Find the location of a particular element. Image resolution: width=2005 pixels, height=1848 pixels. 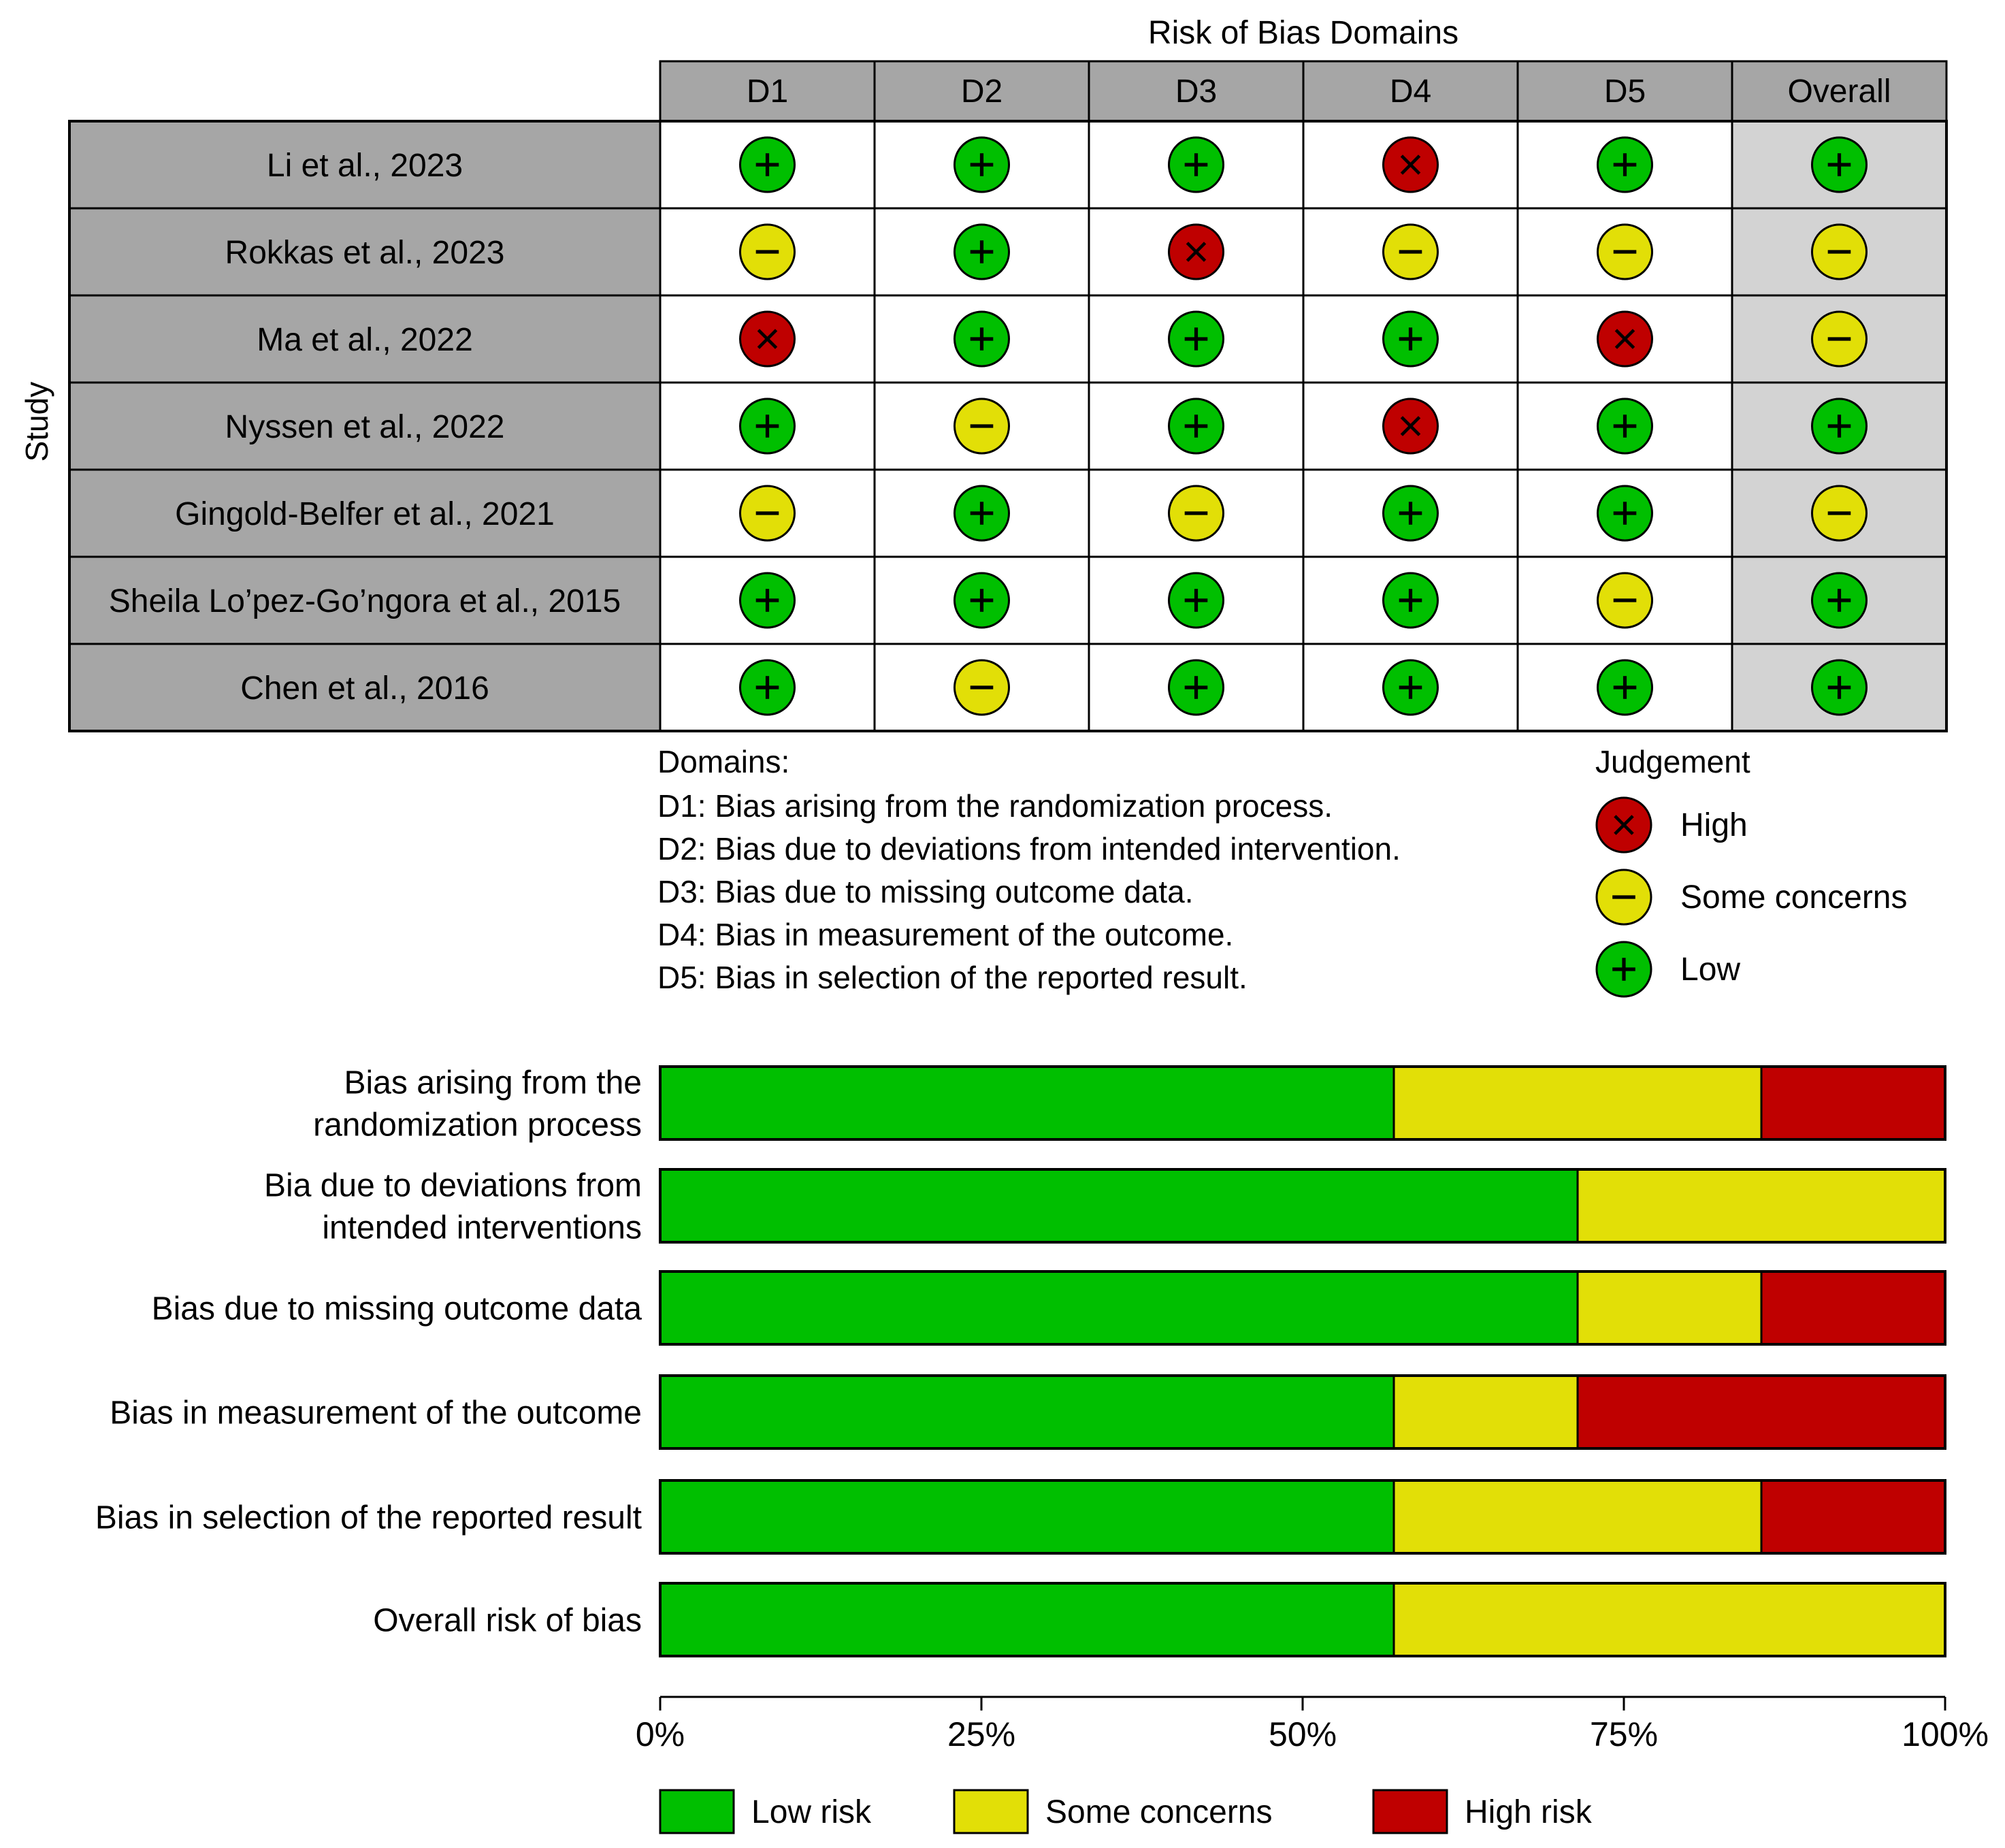

x-tick-label: 50% is located at coordinates (1303, 1734).